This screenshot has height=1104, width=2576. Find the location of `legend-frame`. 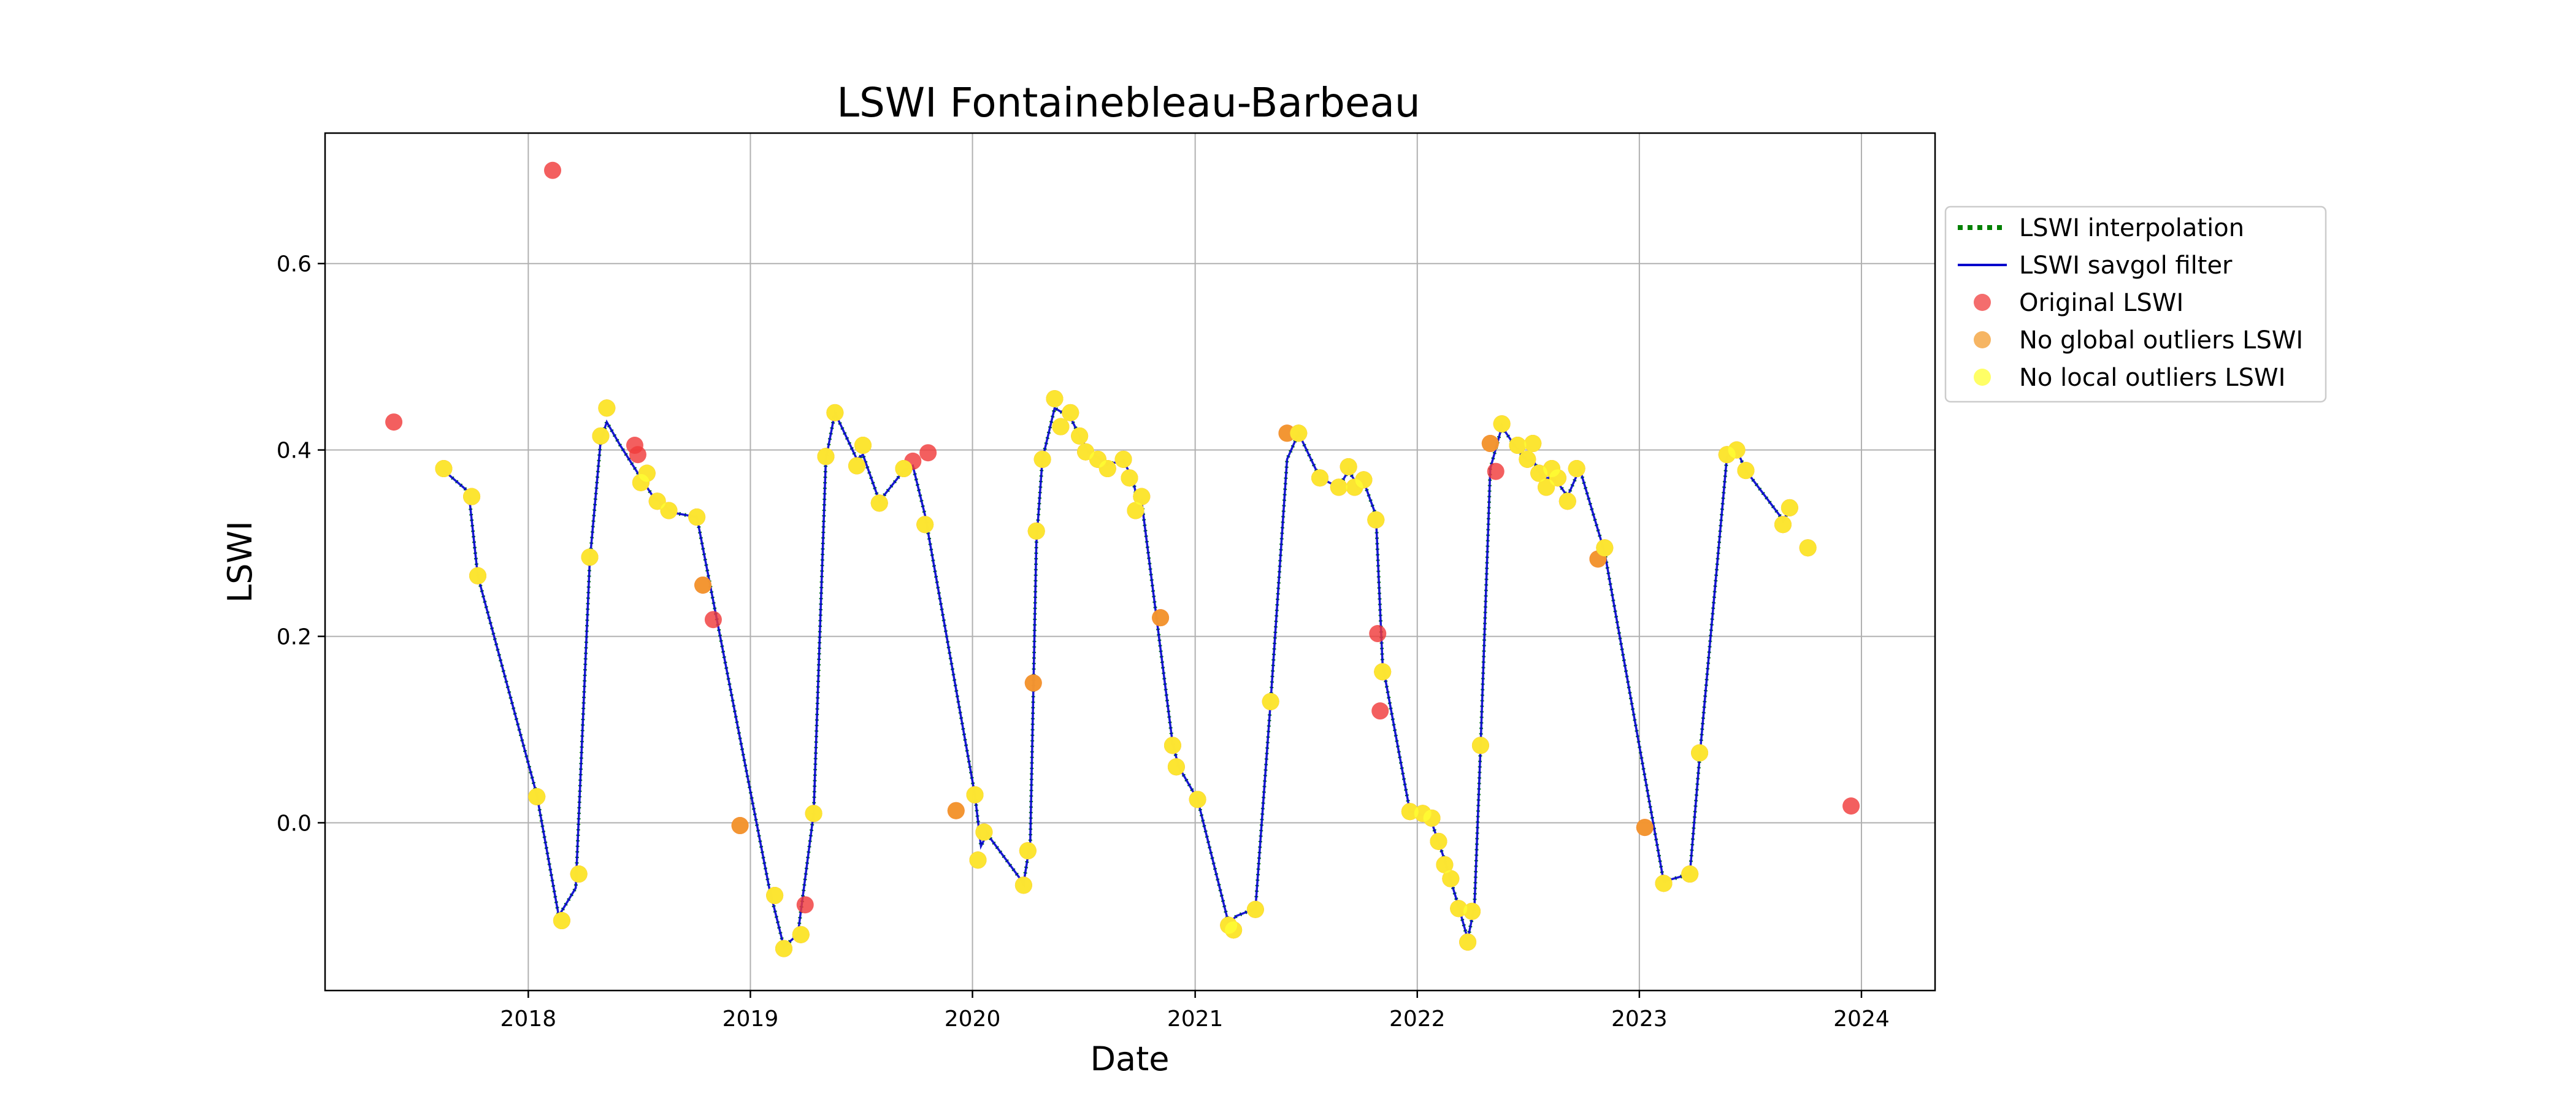

legend-frame is located at coordinates (2135, 304).